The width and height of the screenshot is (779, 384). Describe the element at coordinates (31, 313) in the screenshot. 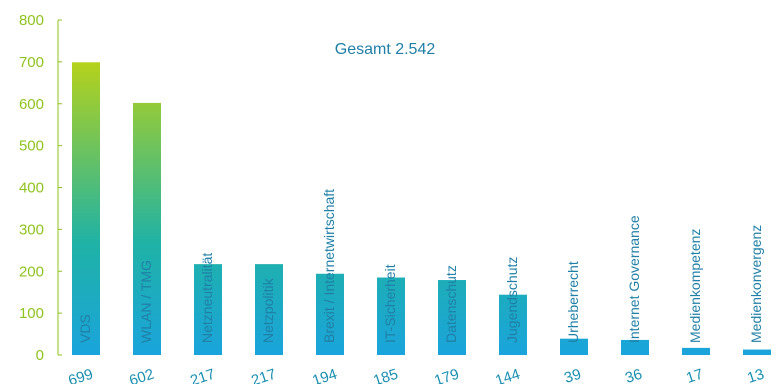

I see `y-tick-label: 100` at that location.